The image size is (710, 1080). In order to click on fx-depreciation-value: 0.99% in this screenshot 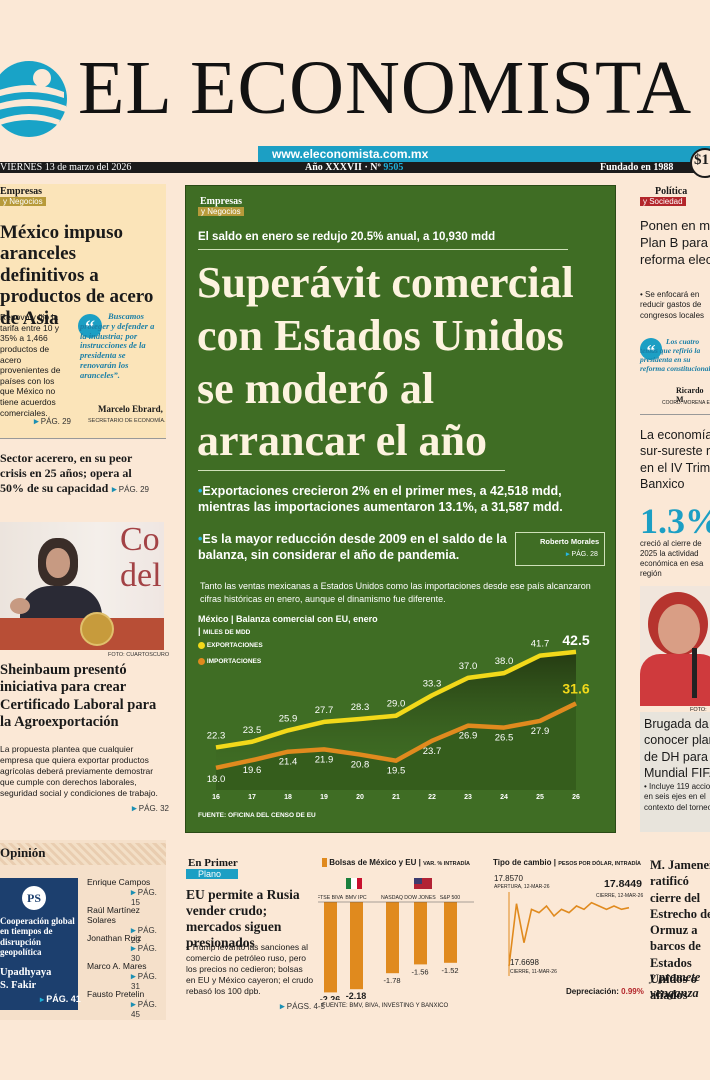, I will do `click(632, 991)`.